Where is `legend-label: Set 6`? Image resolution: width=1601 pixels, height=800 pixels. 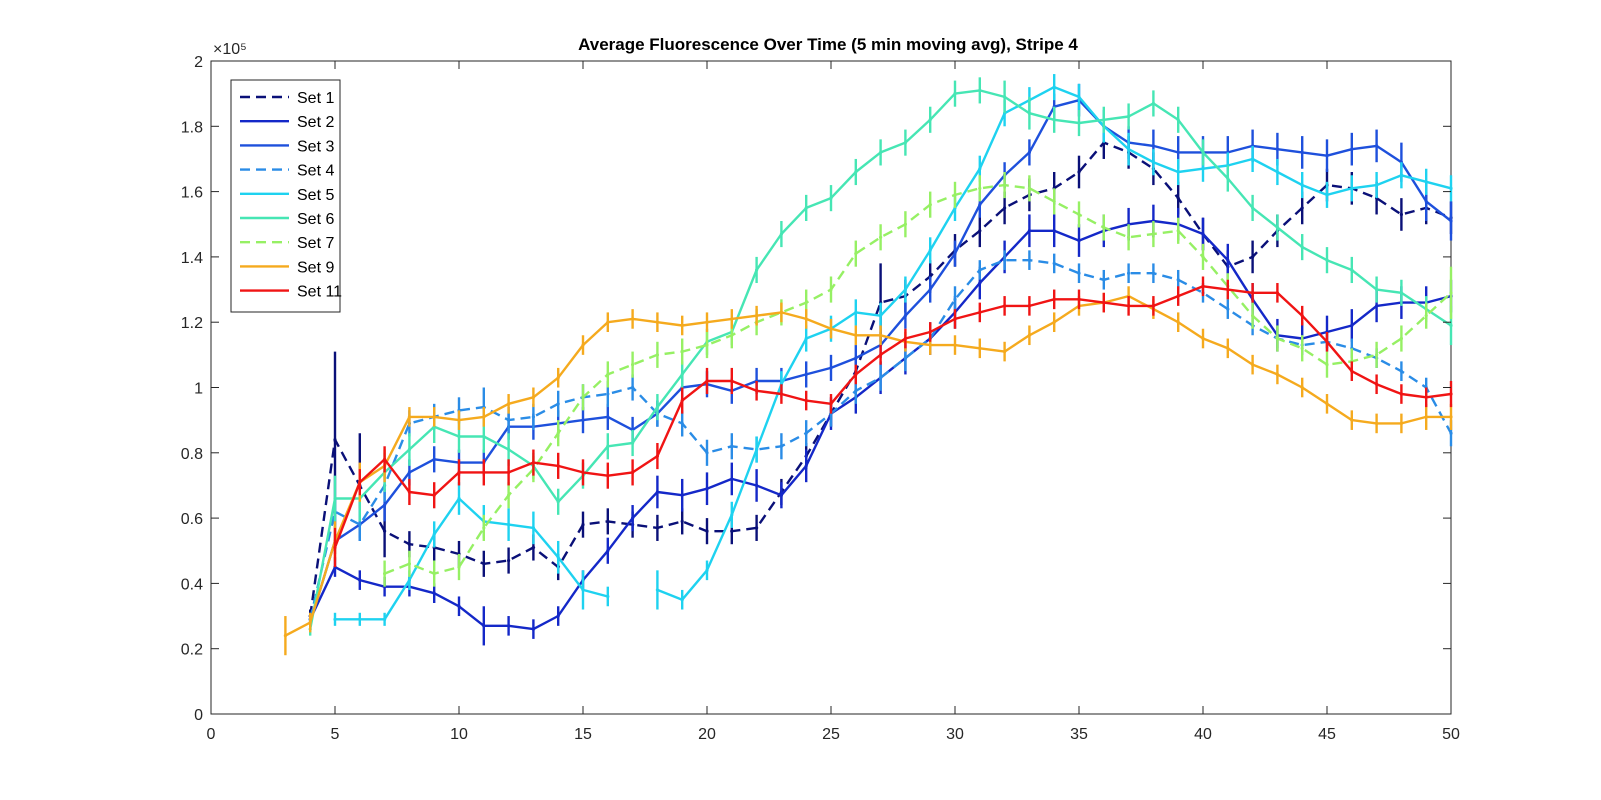
legend-label: Set 6 is located at coordinates (315, 219).